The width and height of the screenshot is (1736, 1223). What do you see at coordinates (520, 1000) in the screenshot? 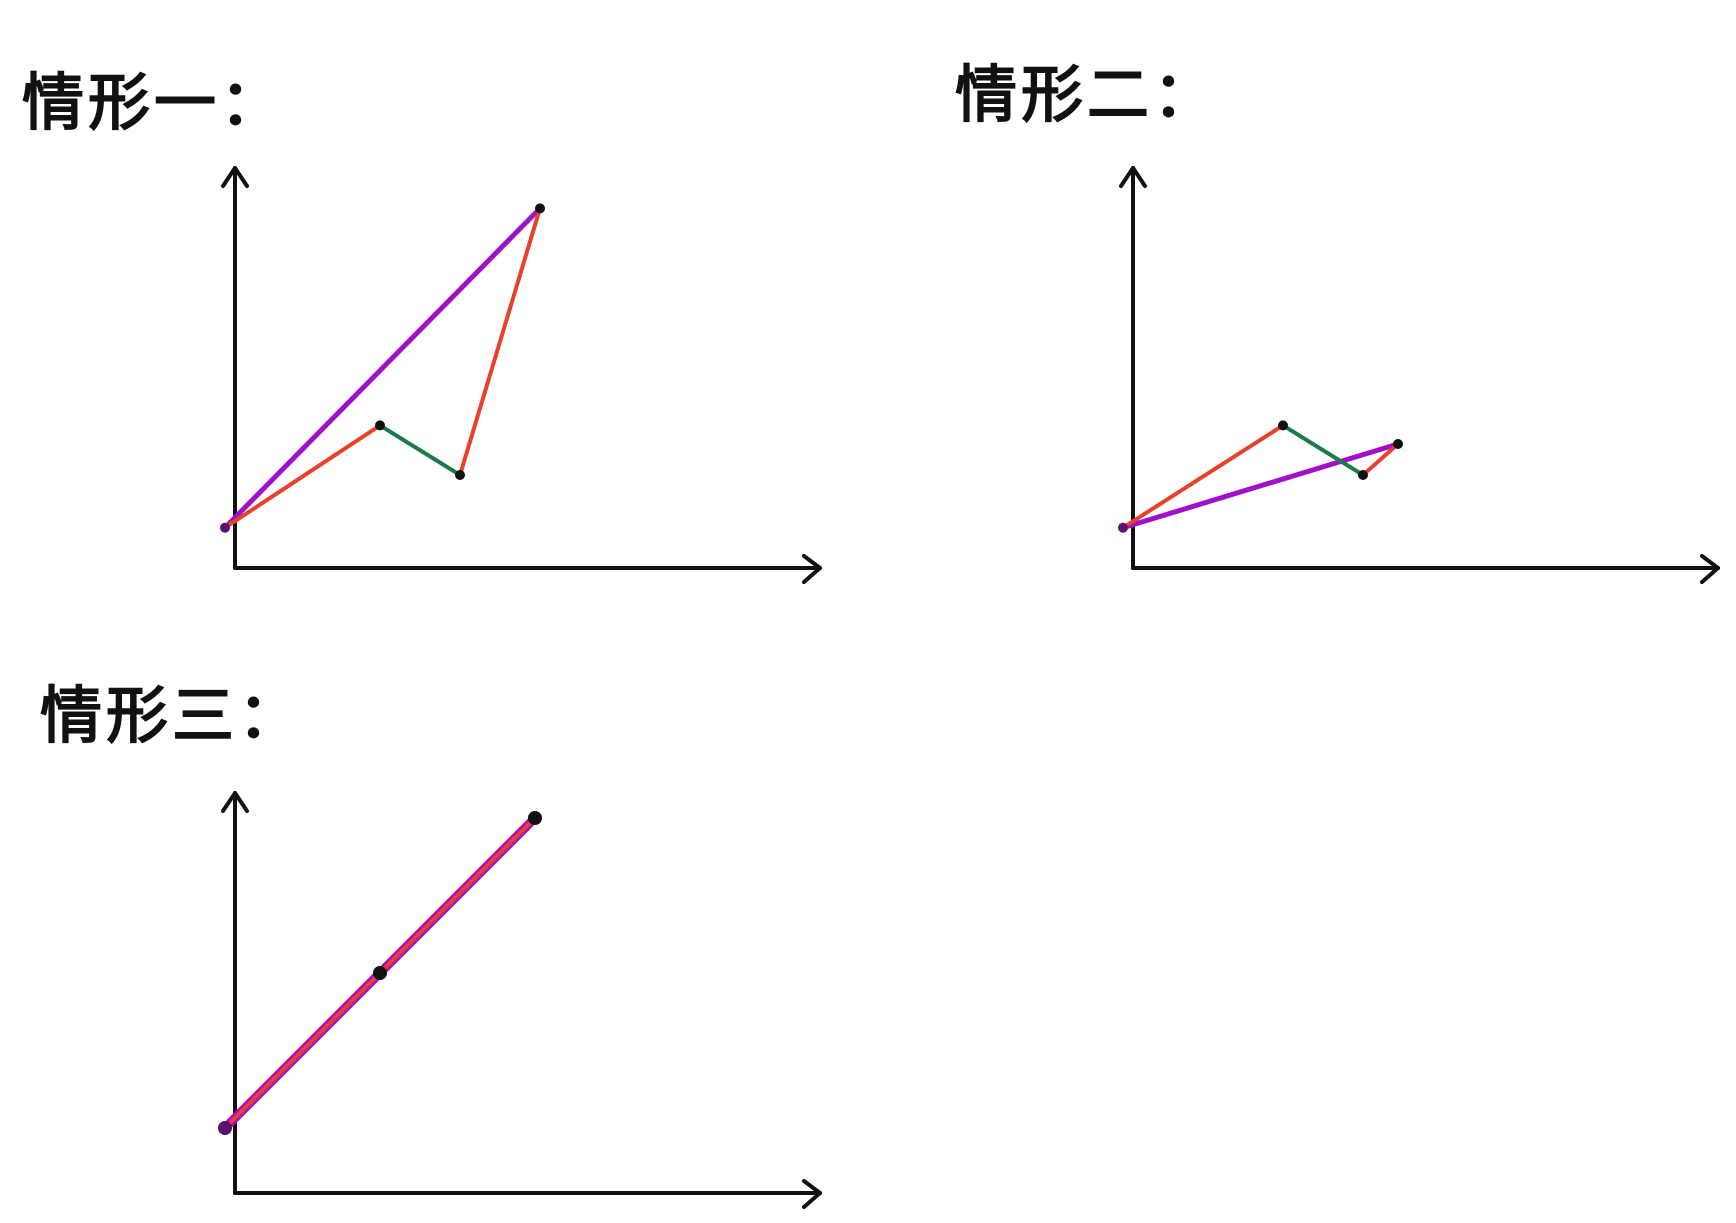
I see `case-3-panel` at bounding box center [520, 1000].